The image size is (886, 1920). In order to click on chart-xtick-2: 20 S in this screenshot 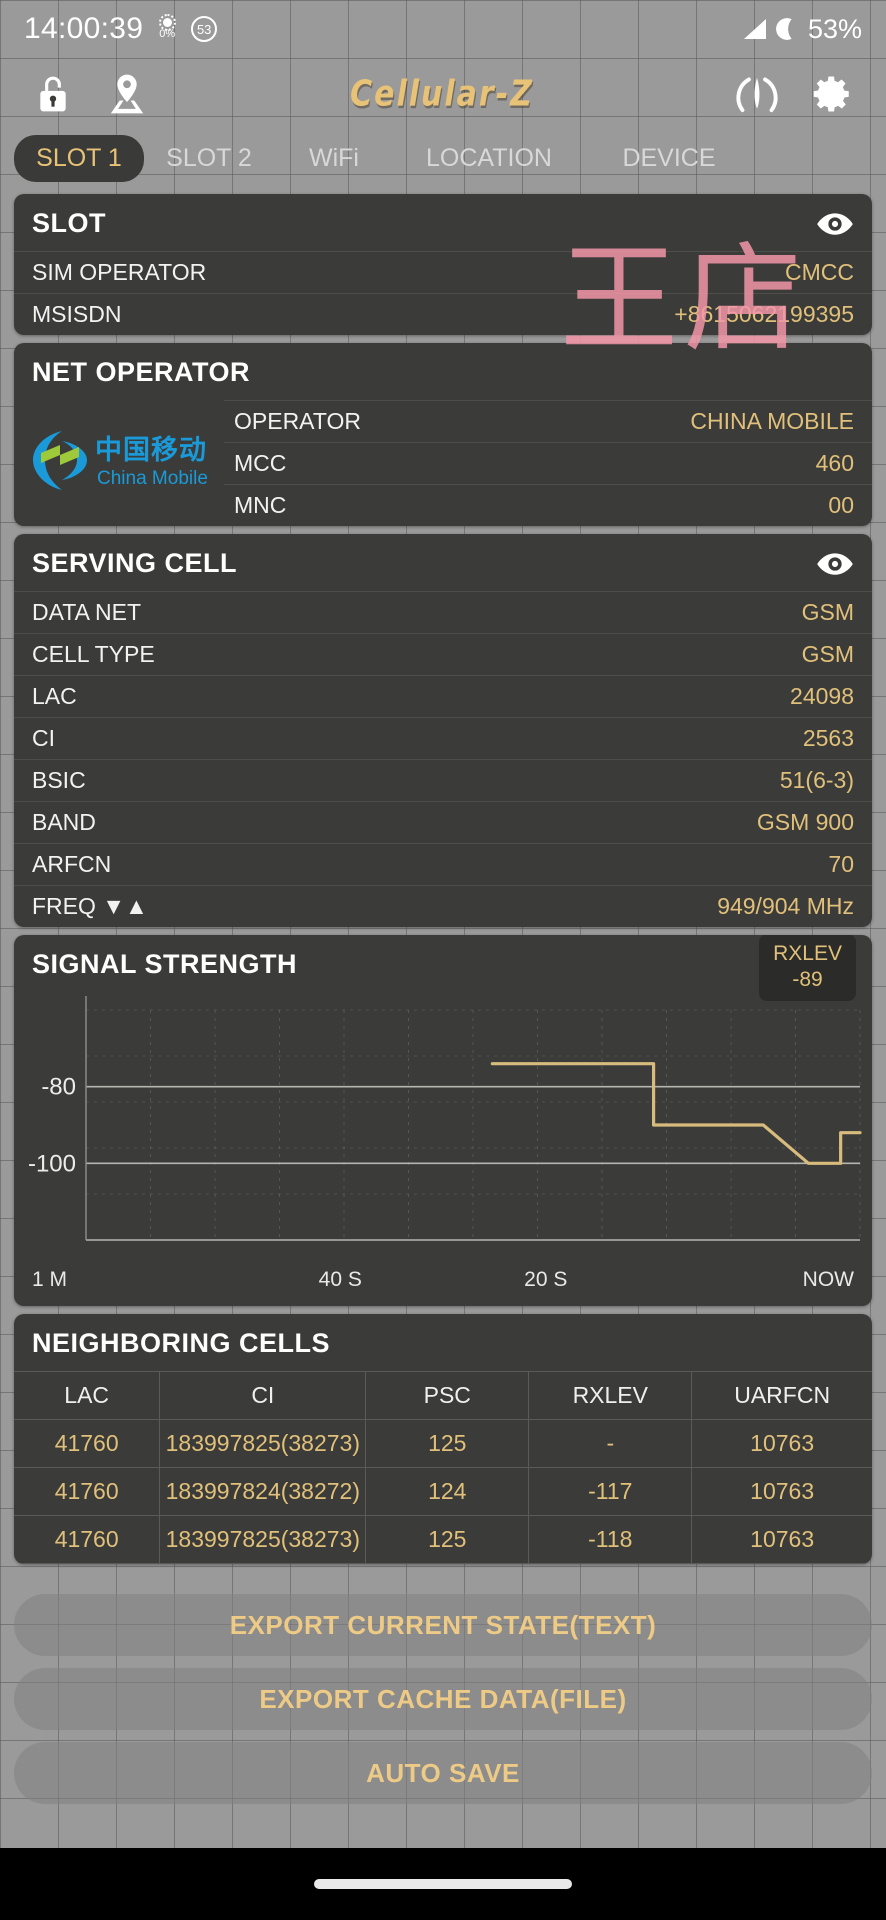, I will do `click(546, 1279)`.